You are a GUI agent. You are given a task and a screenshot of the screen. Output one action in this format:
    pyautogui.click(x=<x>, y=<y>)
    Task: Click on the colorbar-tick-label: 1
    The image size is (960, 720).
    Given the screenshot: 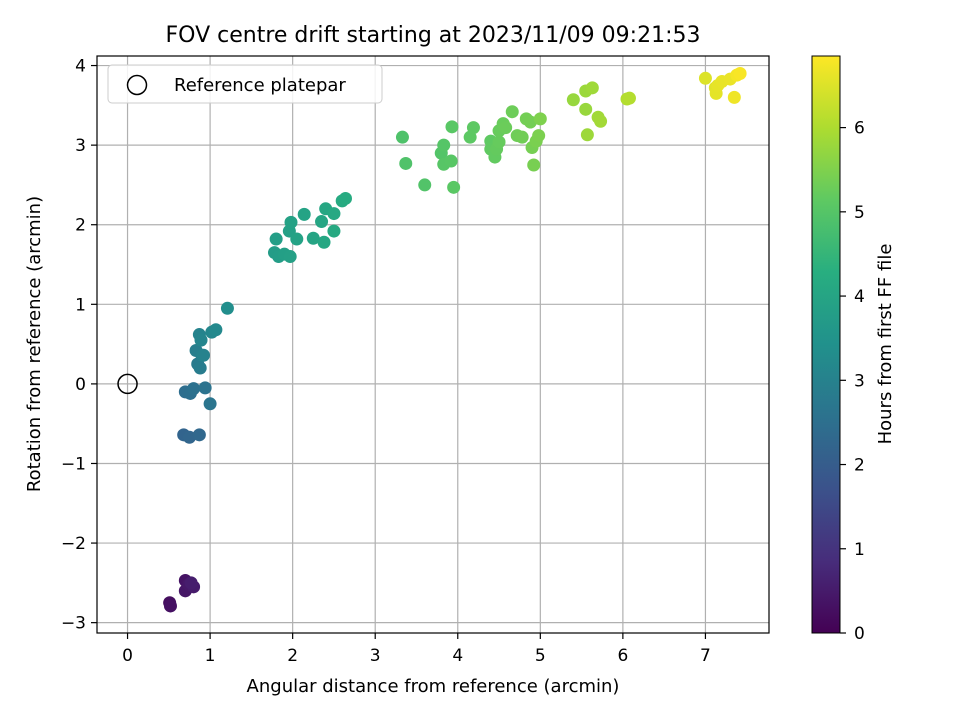 What is the action you would take?
    pyautogui.click(x=859, y=550)
    